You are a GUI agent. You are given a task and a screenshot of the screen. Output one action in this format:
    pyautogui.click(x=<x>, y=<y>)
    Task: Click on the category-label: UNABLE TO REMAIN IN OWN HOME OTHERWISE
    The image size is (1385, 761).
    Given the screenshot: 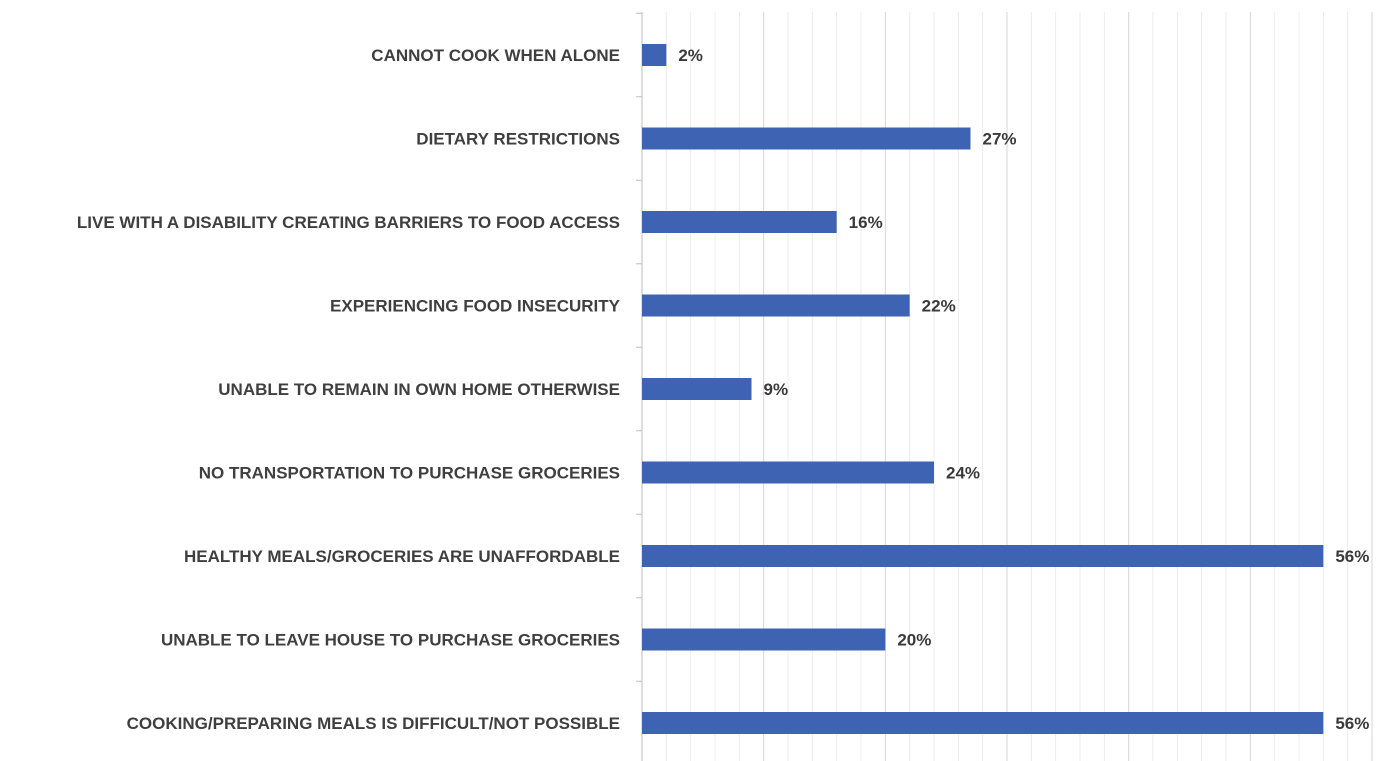 What is the action you would take?
    pyautogui.click(x=419, y=389)
    